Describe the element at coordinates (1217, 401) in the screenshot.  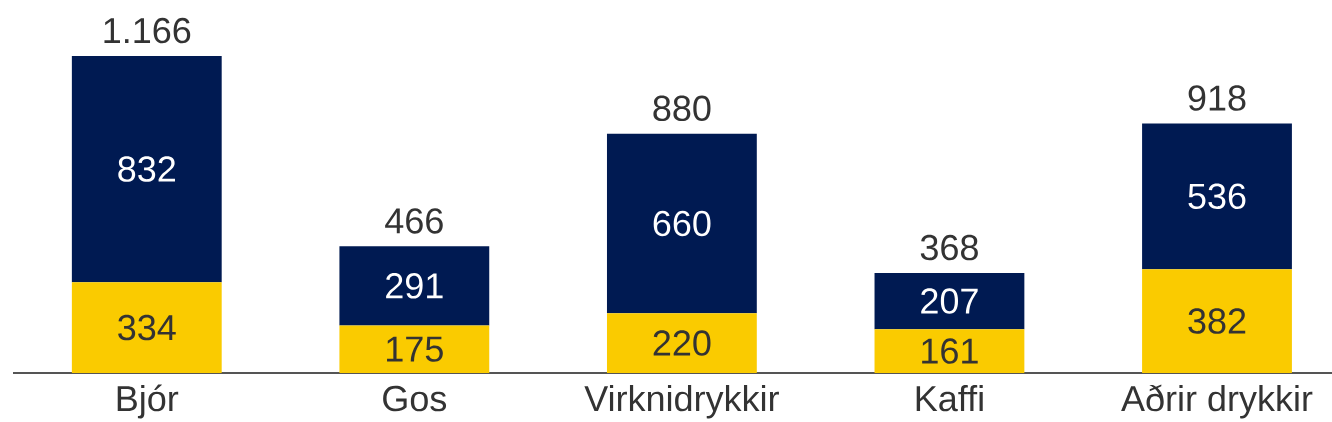
I see `x-tick-label: Aðrir drykkir` at that location.